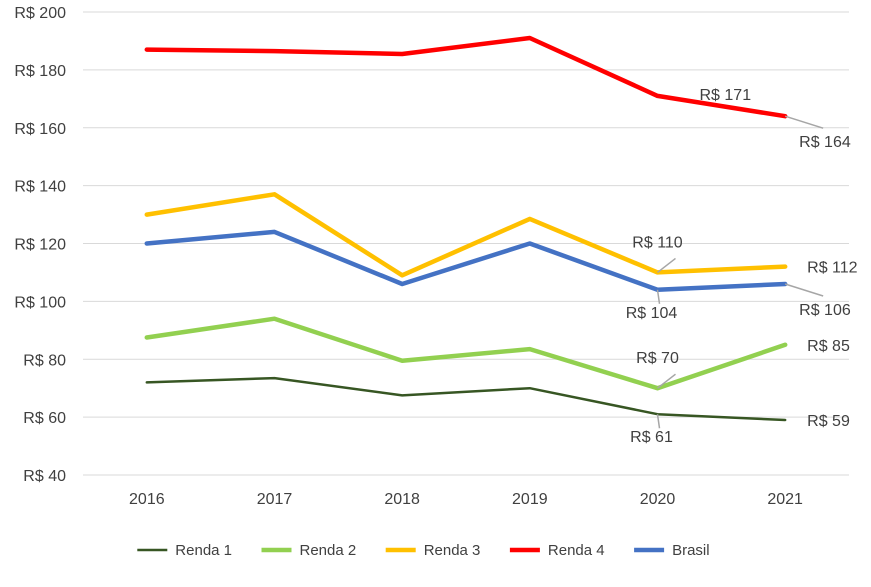 The height and width of the screenshot is (587, 871). I want to click on leader-brasil-2020, so click(658, 296).